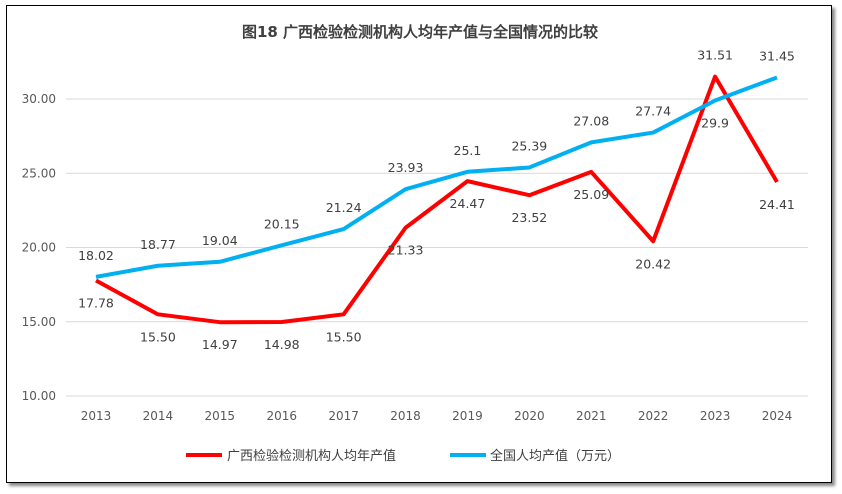  I want to click on chart-title: 图18 广西检验检测机构人均年产值与全国情况的比较, so click(420, 32).